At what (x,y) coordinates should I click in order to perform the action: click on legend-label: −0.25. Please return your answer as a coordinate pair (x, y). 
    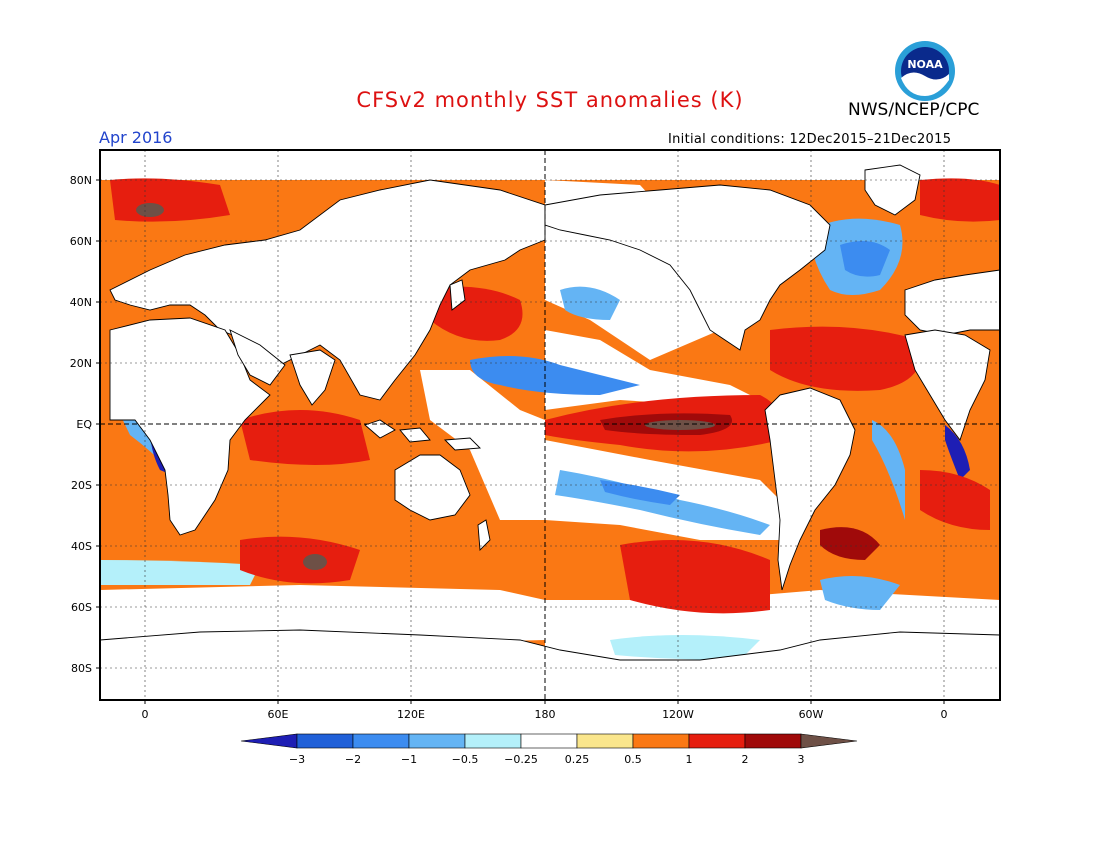
    Looking at the image, I should click on (521, 759).